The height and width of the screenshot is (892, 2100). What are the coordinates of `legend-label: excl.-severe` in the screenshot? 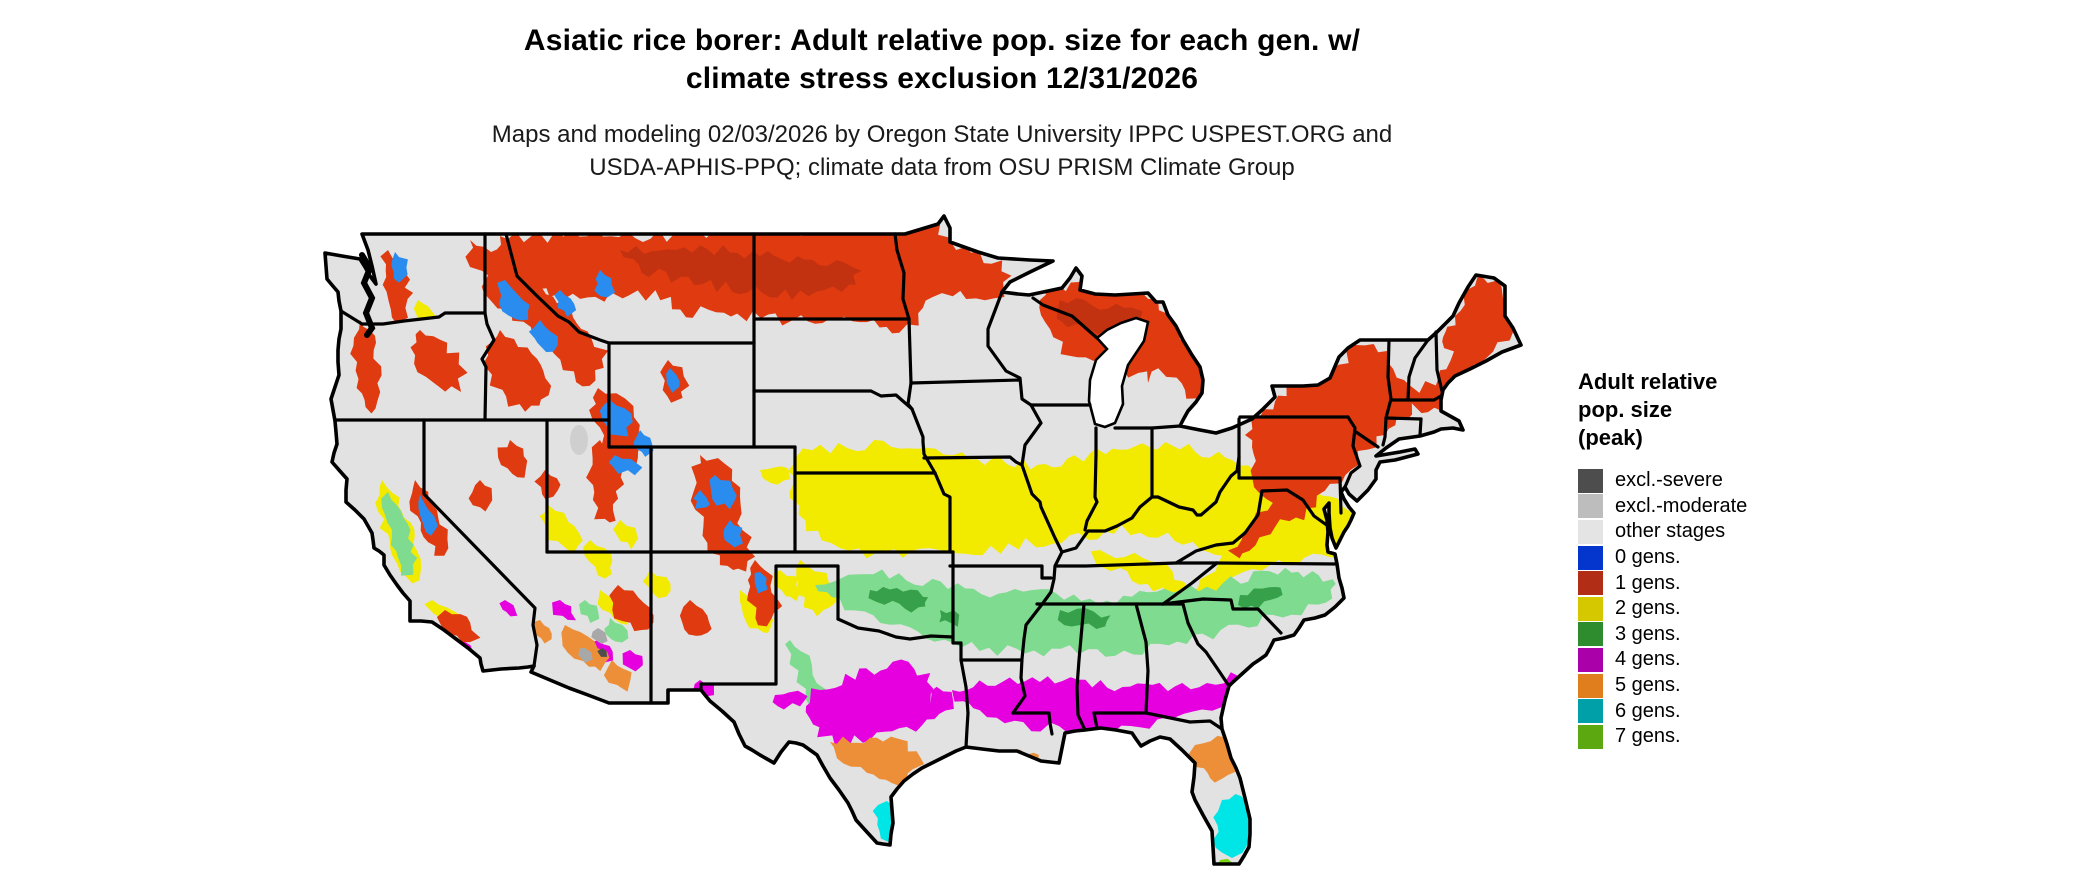 It's located at (1669, 480).